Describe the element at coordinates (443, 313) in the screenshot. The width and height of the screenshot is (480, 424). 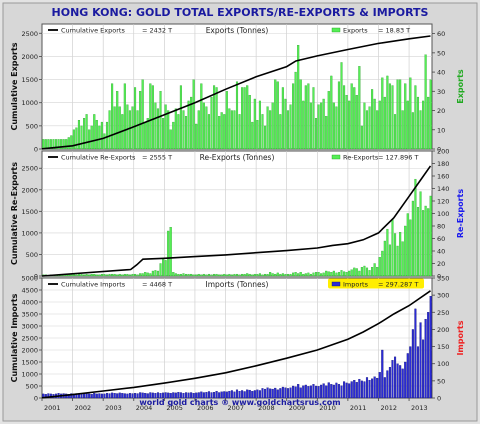
I see `right-tick-label: 250` at that location.